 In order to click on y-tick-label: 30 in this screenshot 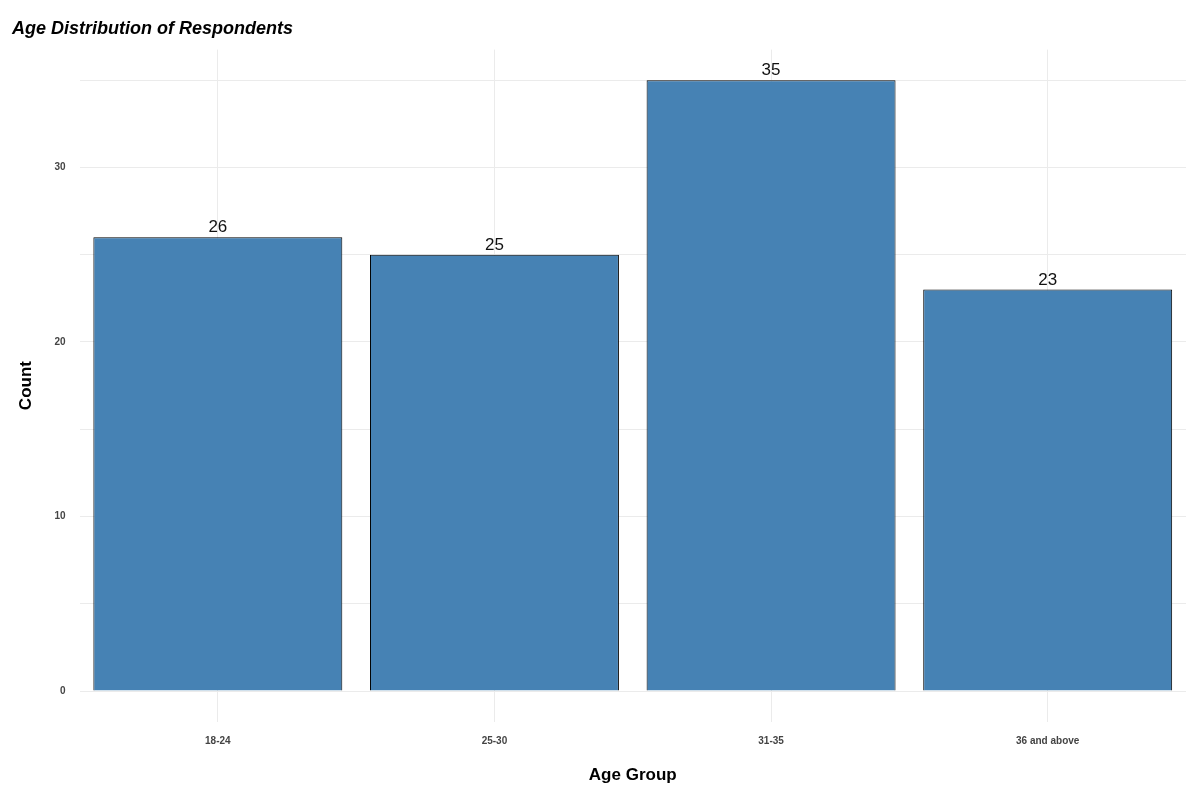, I will do `click(60, 167)`.